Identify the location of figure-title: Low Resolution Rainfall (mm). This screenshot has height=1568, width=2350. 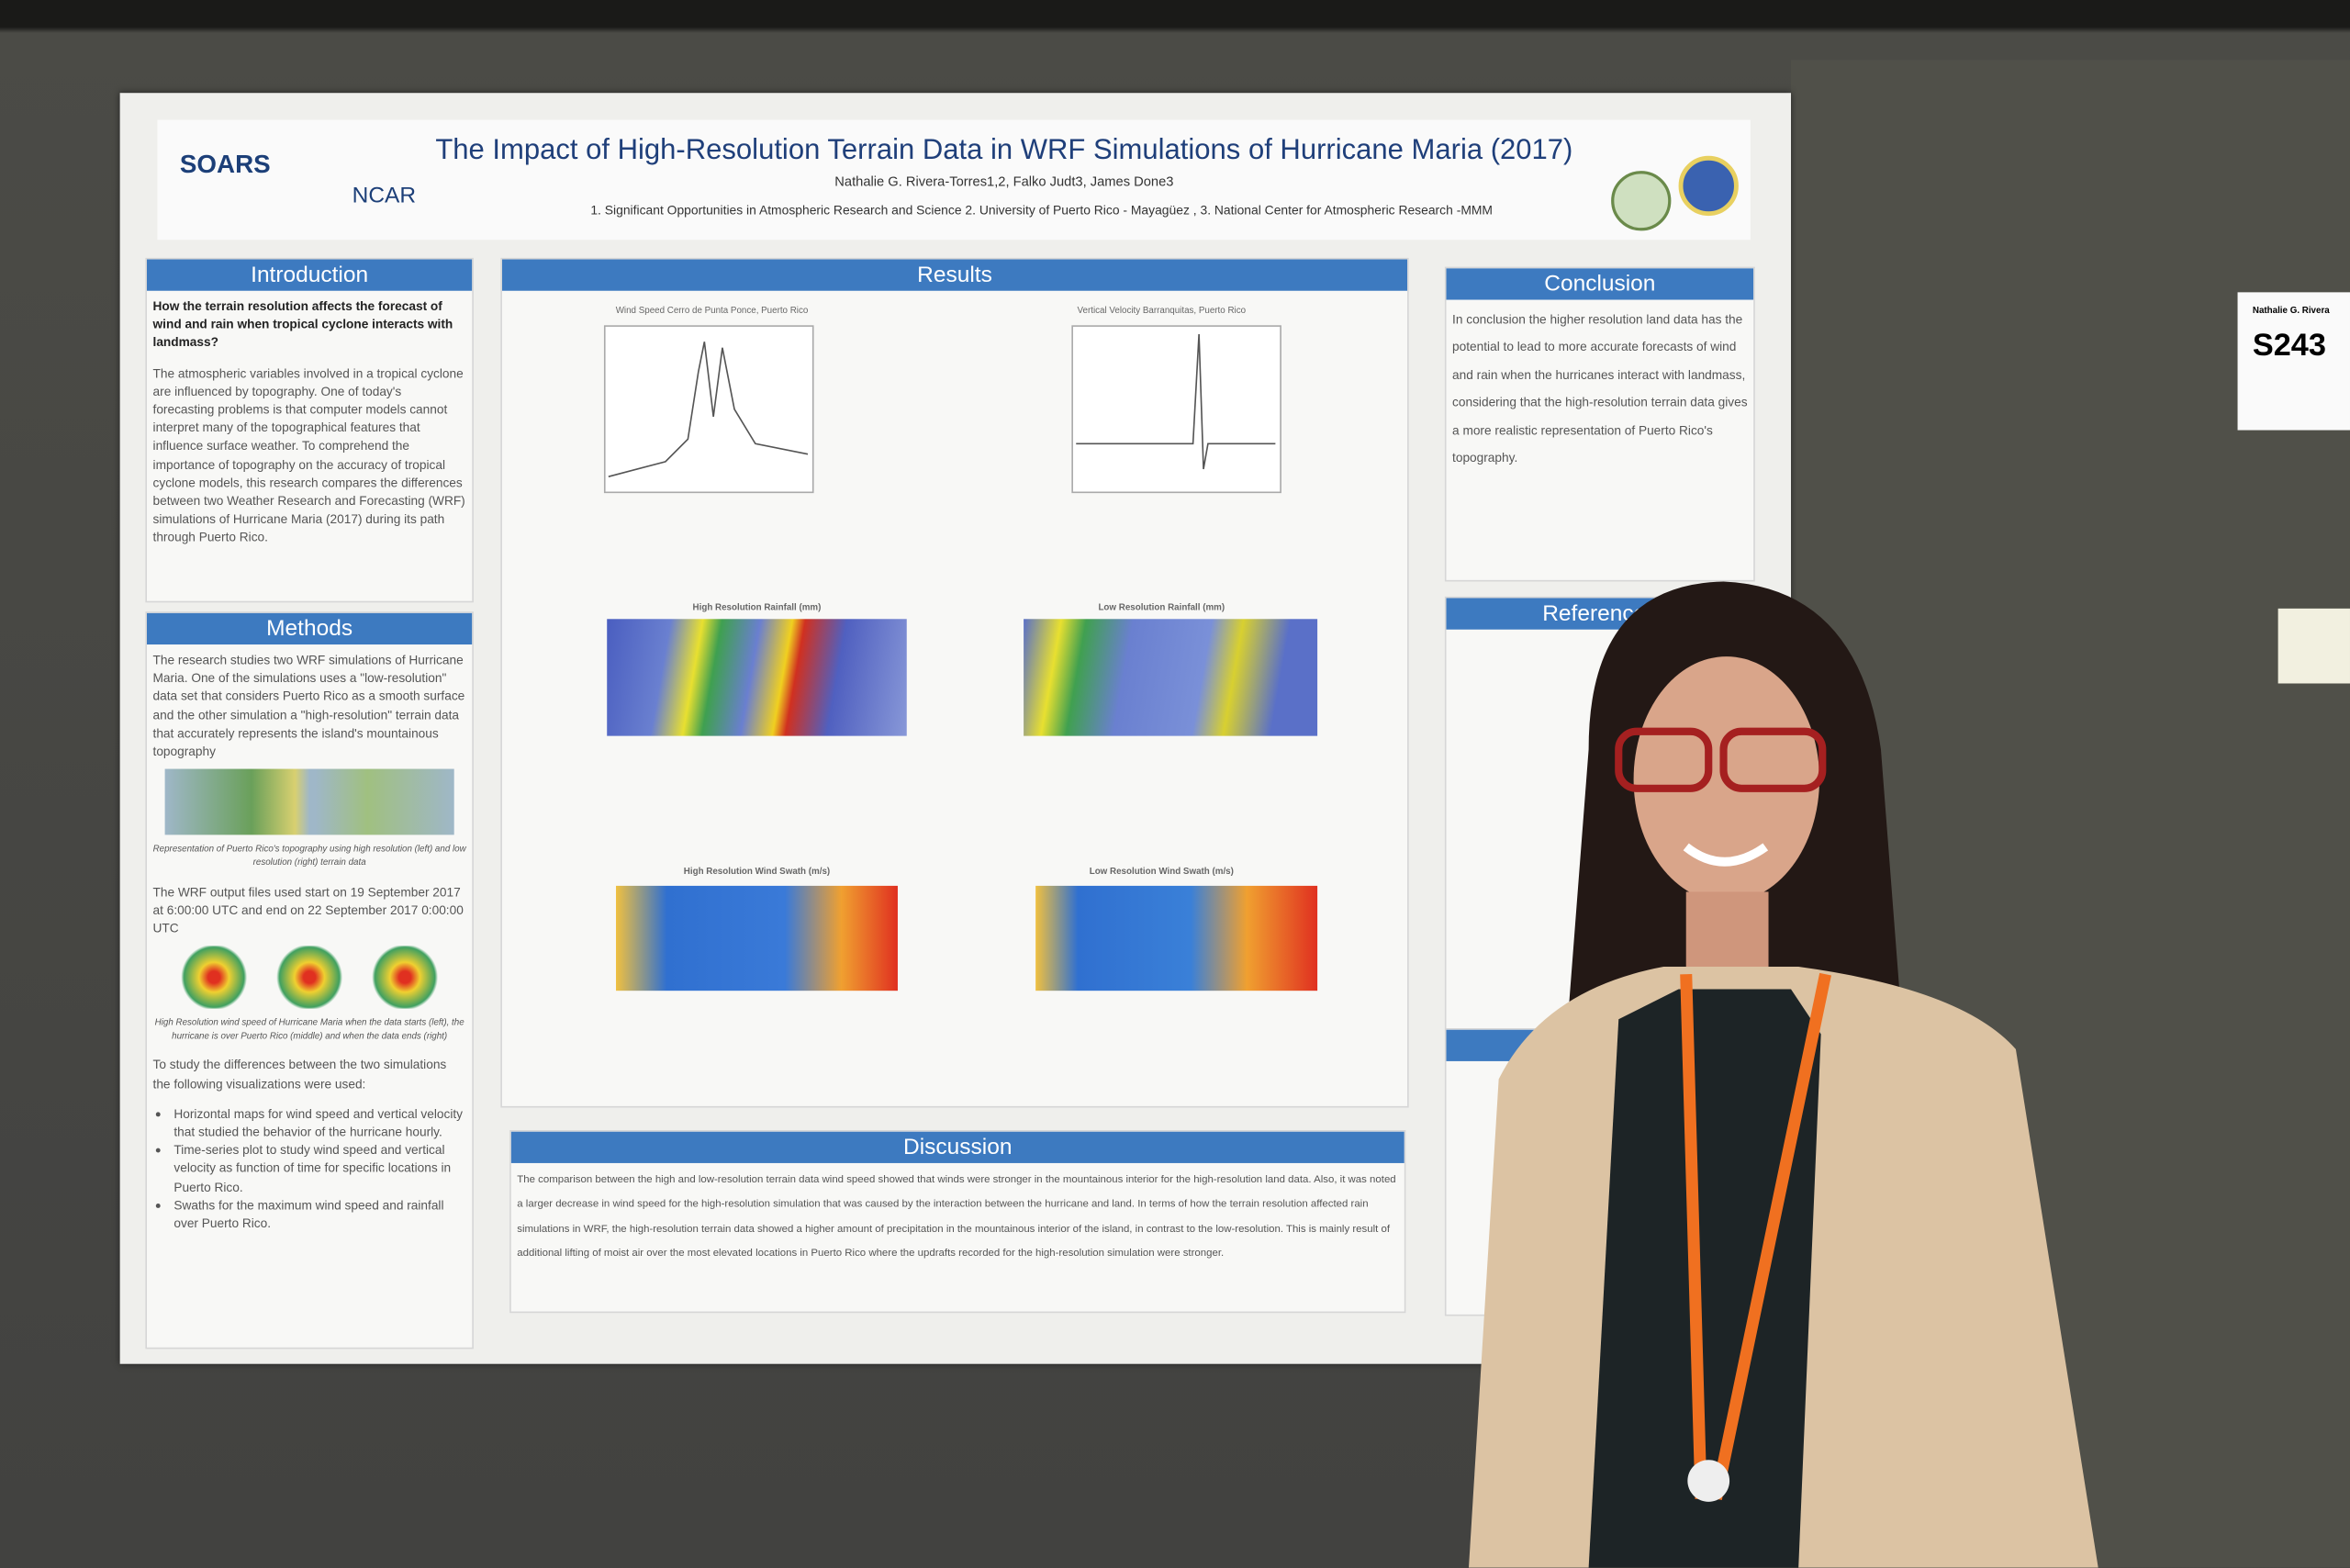
(1161, 608).